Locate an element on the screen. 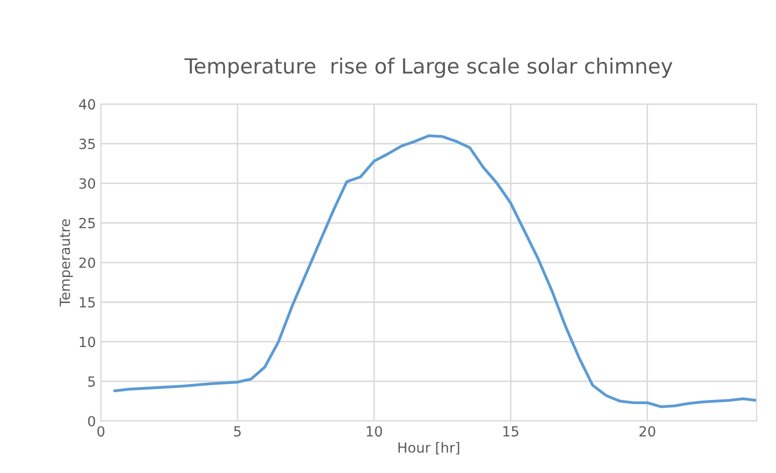 The width and height of the screenshot is (776, 473). x-tick-label: 15 is located at coordinates (510, 431).